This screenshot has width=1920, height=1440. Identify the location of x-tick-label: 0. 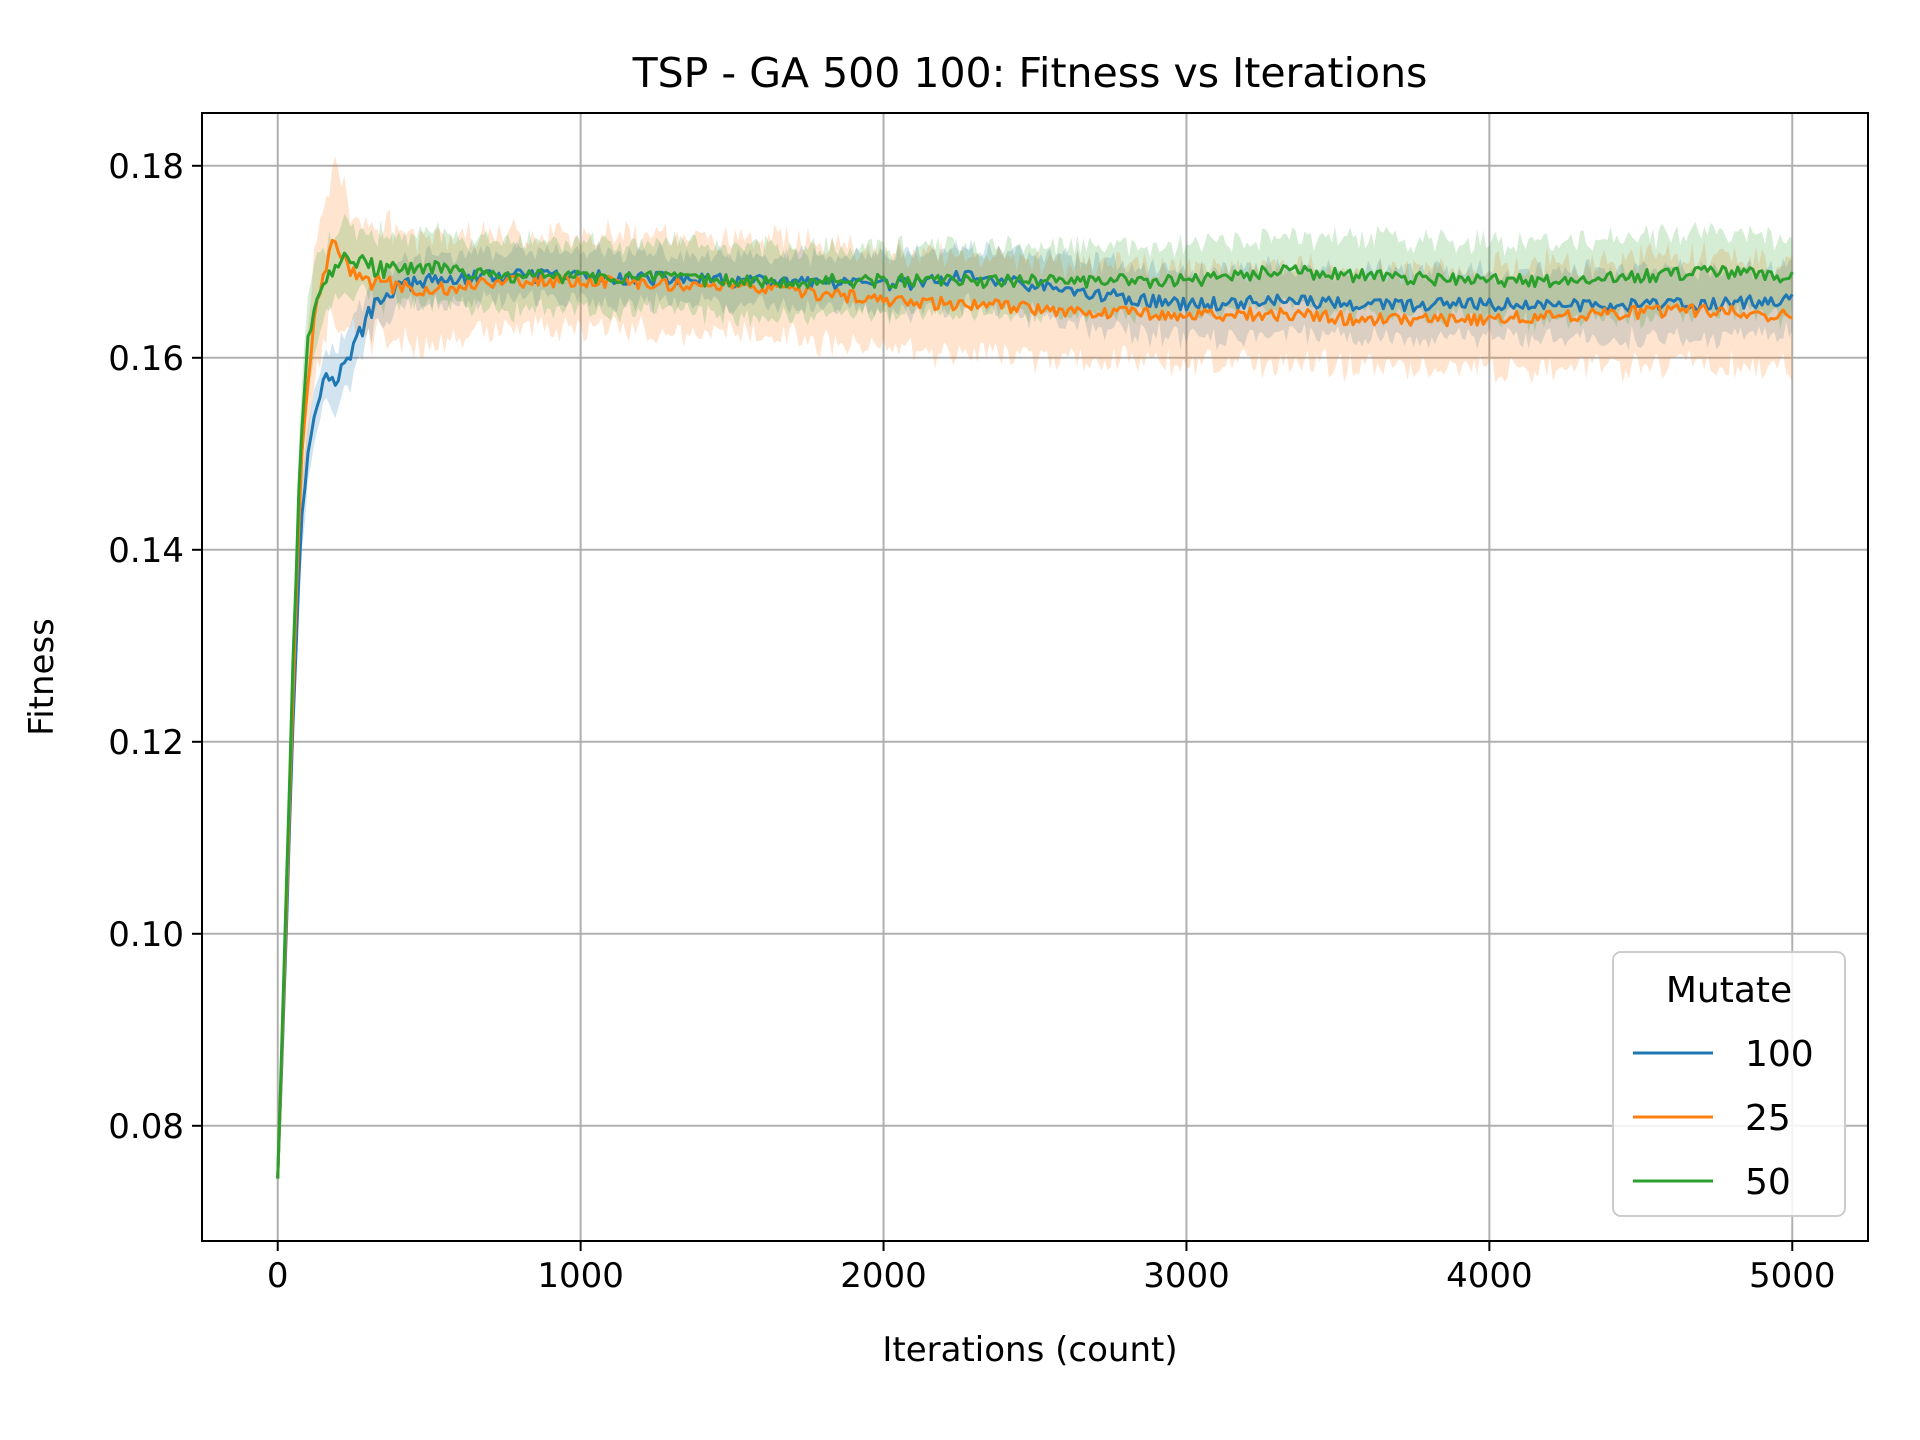
(278, 1276).